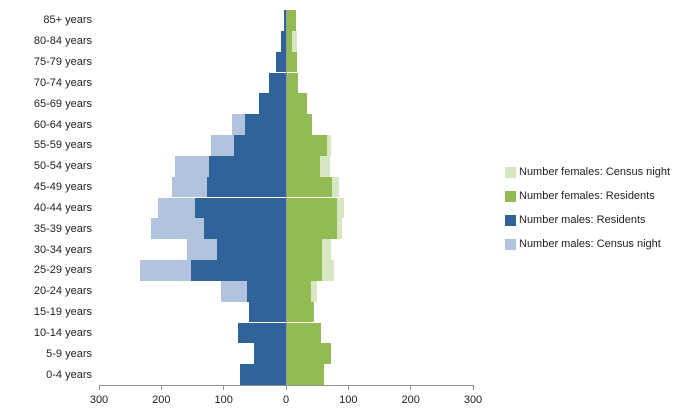 The height and width of the screenshot is (418, 696). I want to click on x-axis-line, so click(286, 385).